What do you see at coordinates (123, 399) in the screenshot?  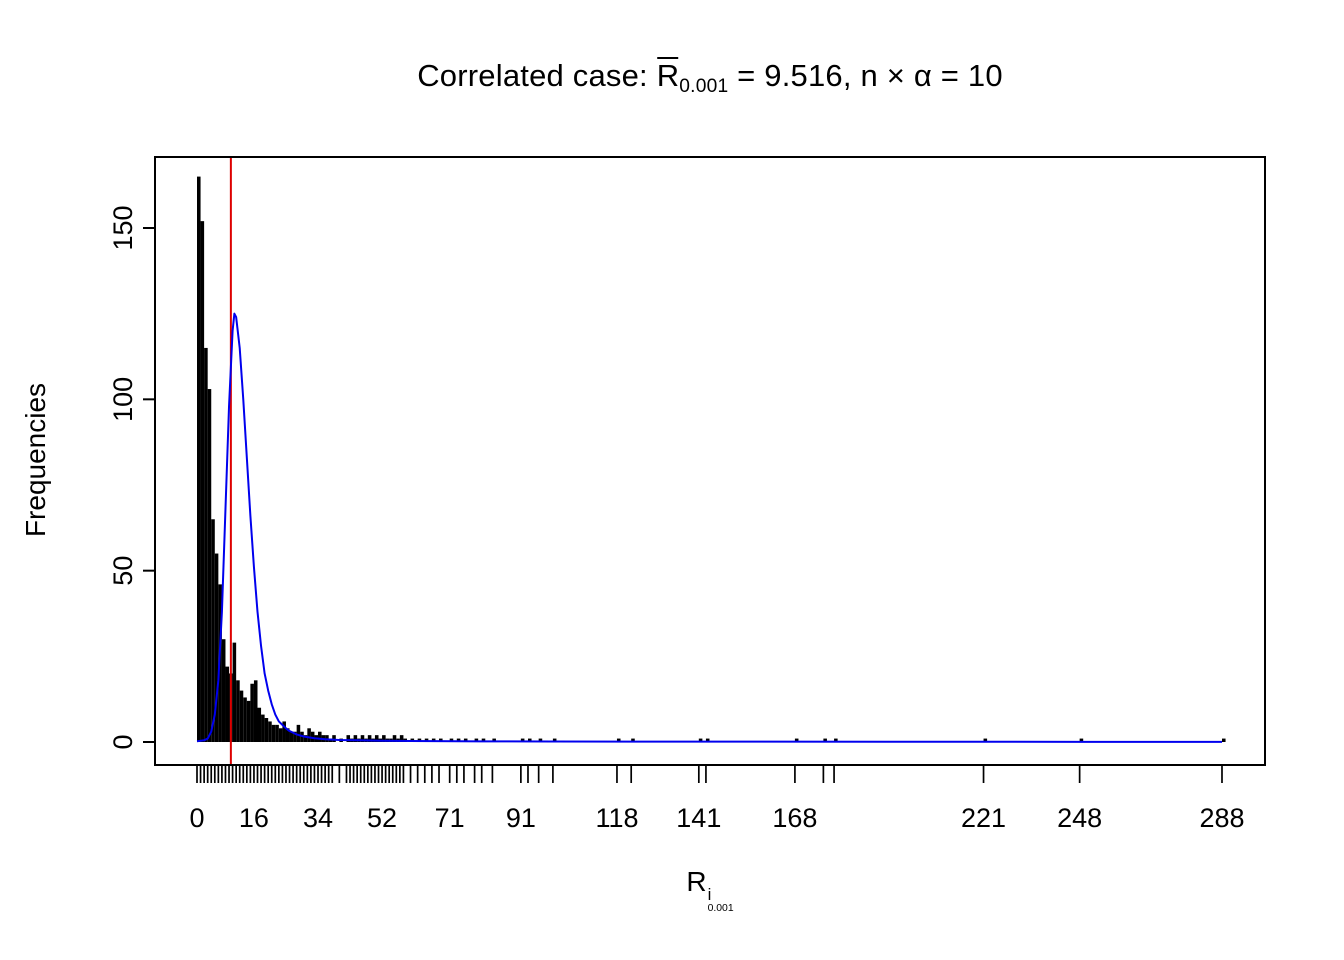 I see `y-tick-label: 100` at bounding box center [123, 399].